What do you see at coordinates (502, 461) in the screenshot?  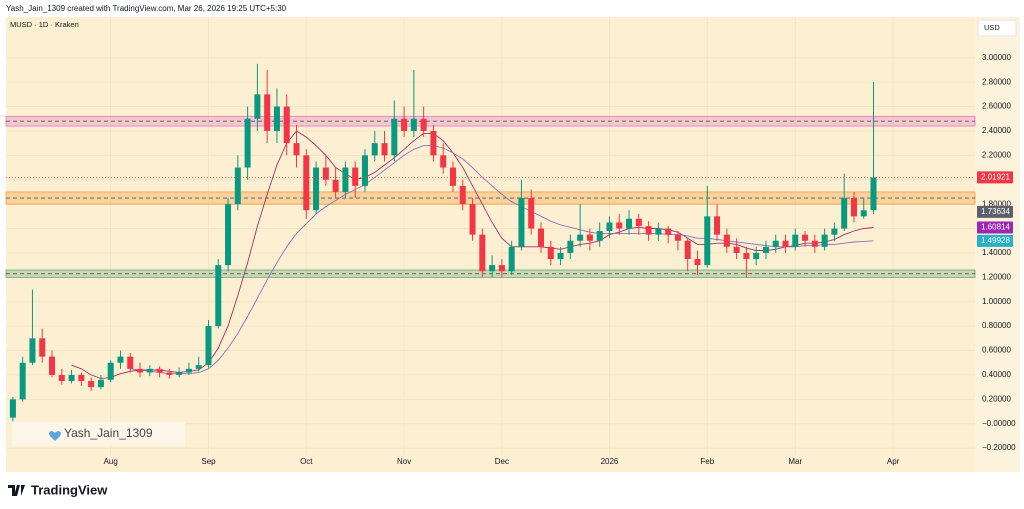 I see `x-tick-label: Dec` at bounding box center [502, 461].